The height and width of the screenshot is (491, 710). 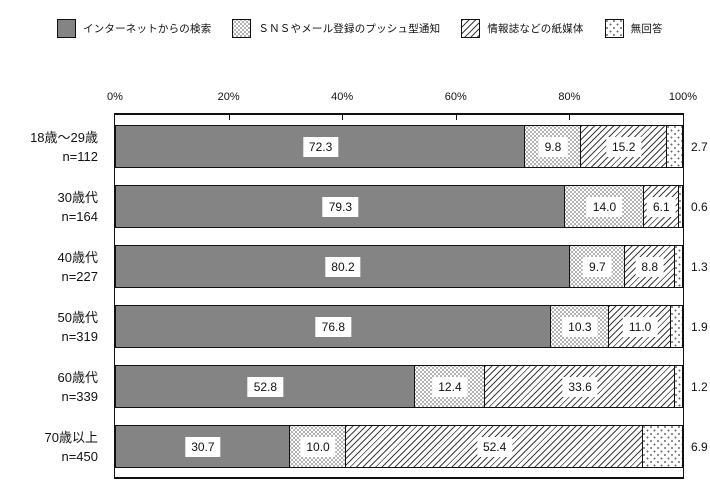 What do you see at coordinates (80, 156) in the screenshot?
I see `category-n: n=112` at bounding box center [80, 156].